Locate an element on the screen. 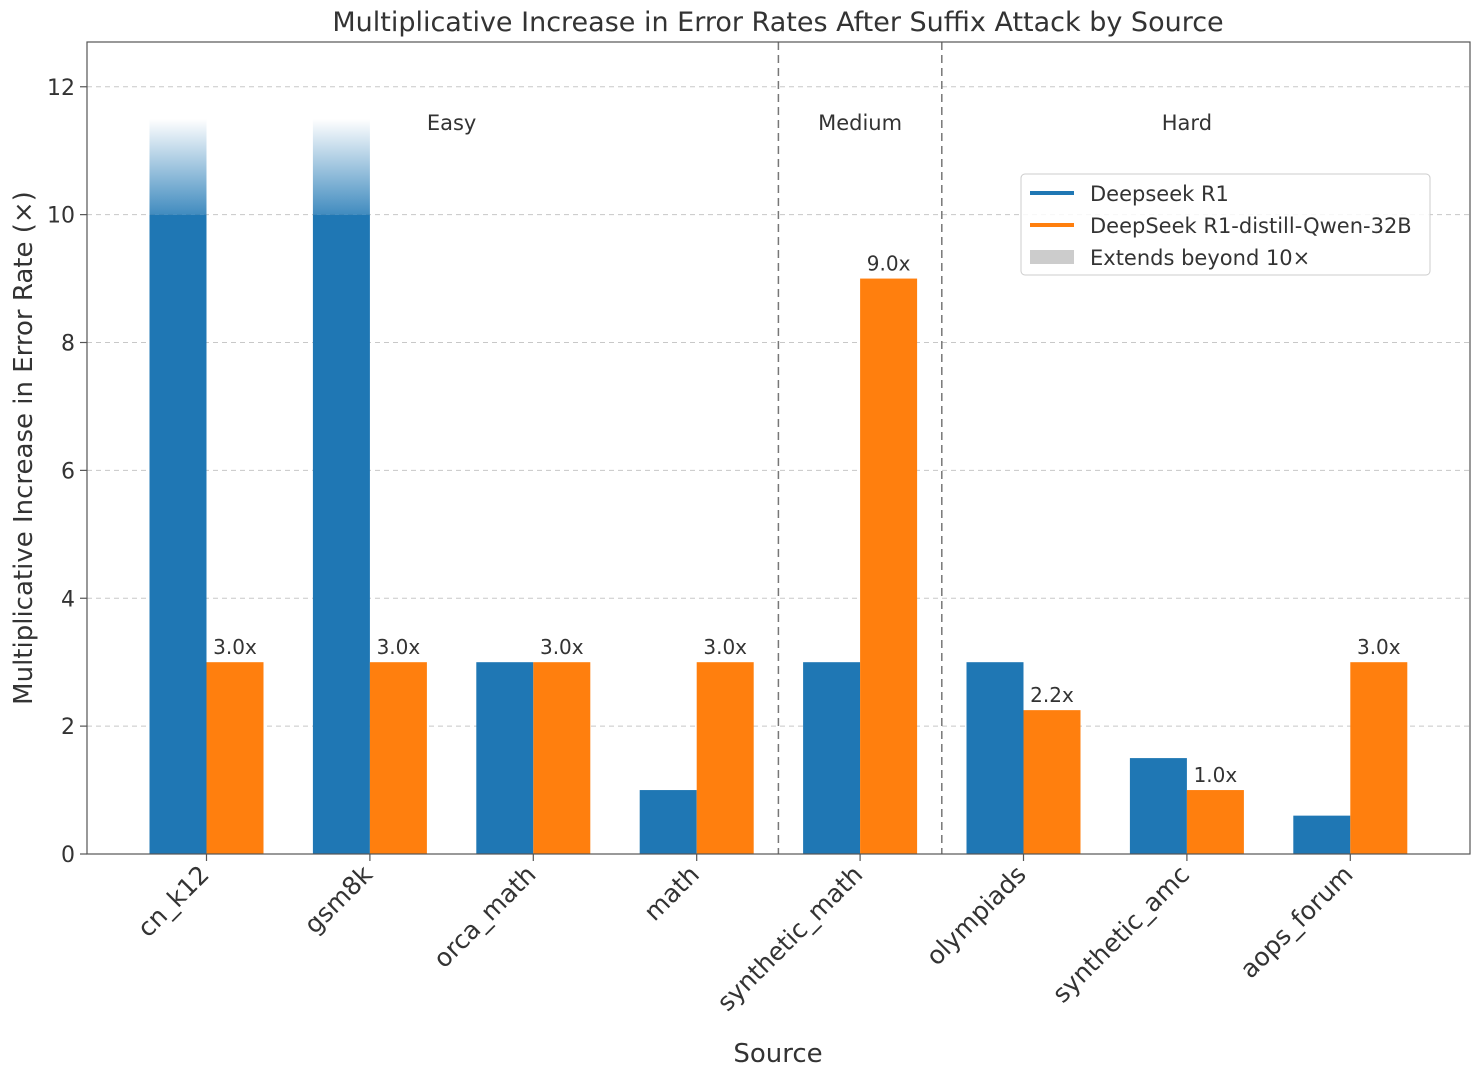 This screenshot has height=1080, width=1480. bar-deepseek-r1-olympiads is located at coordinates (995, 758).